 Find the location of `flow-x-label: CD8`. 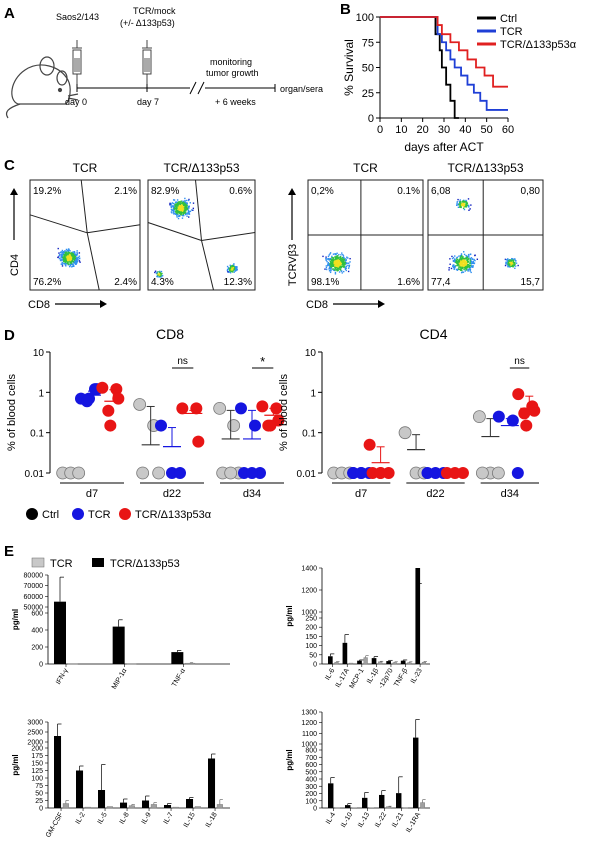

flow-x-label: CD8 is located at coordinates (317, 305).